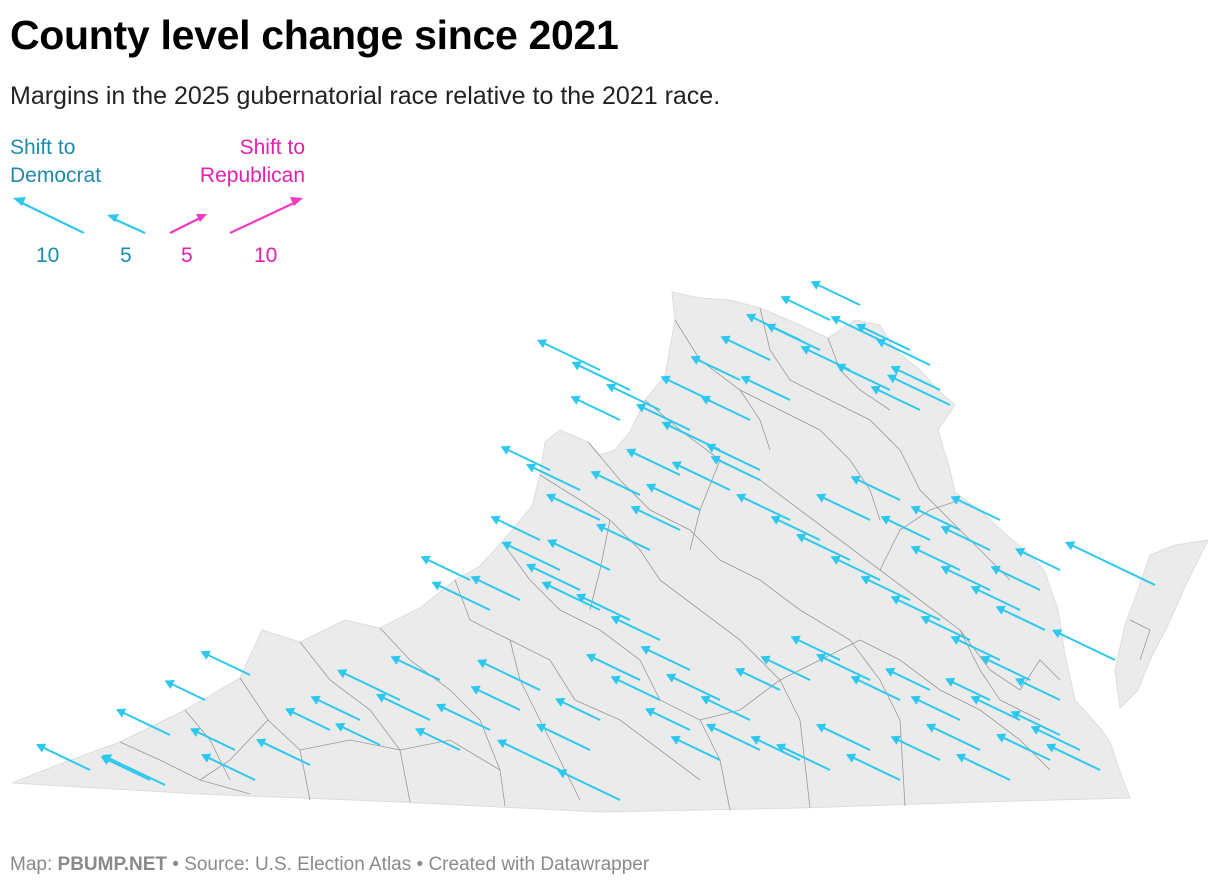  I want to click on footer-brand-link: PBUMP.NET, so click(112, 864).